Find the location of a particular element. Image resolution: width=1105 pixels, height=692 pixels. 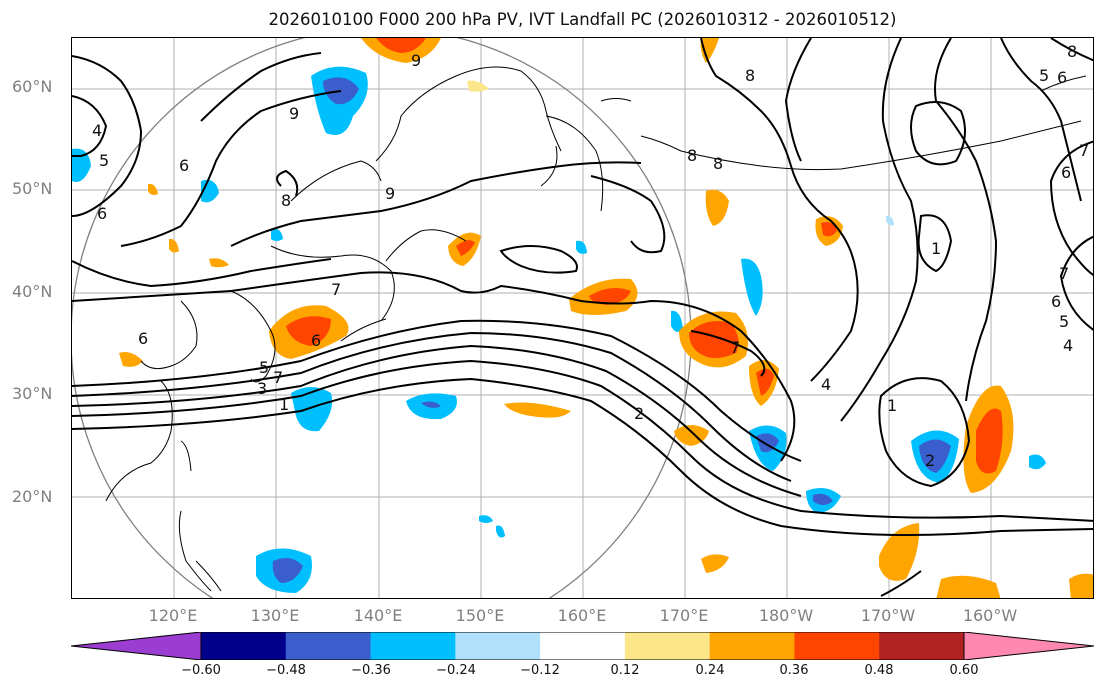

colorbar-extend-low is located at coordinates (136, 646).